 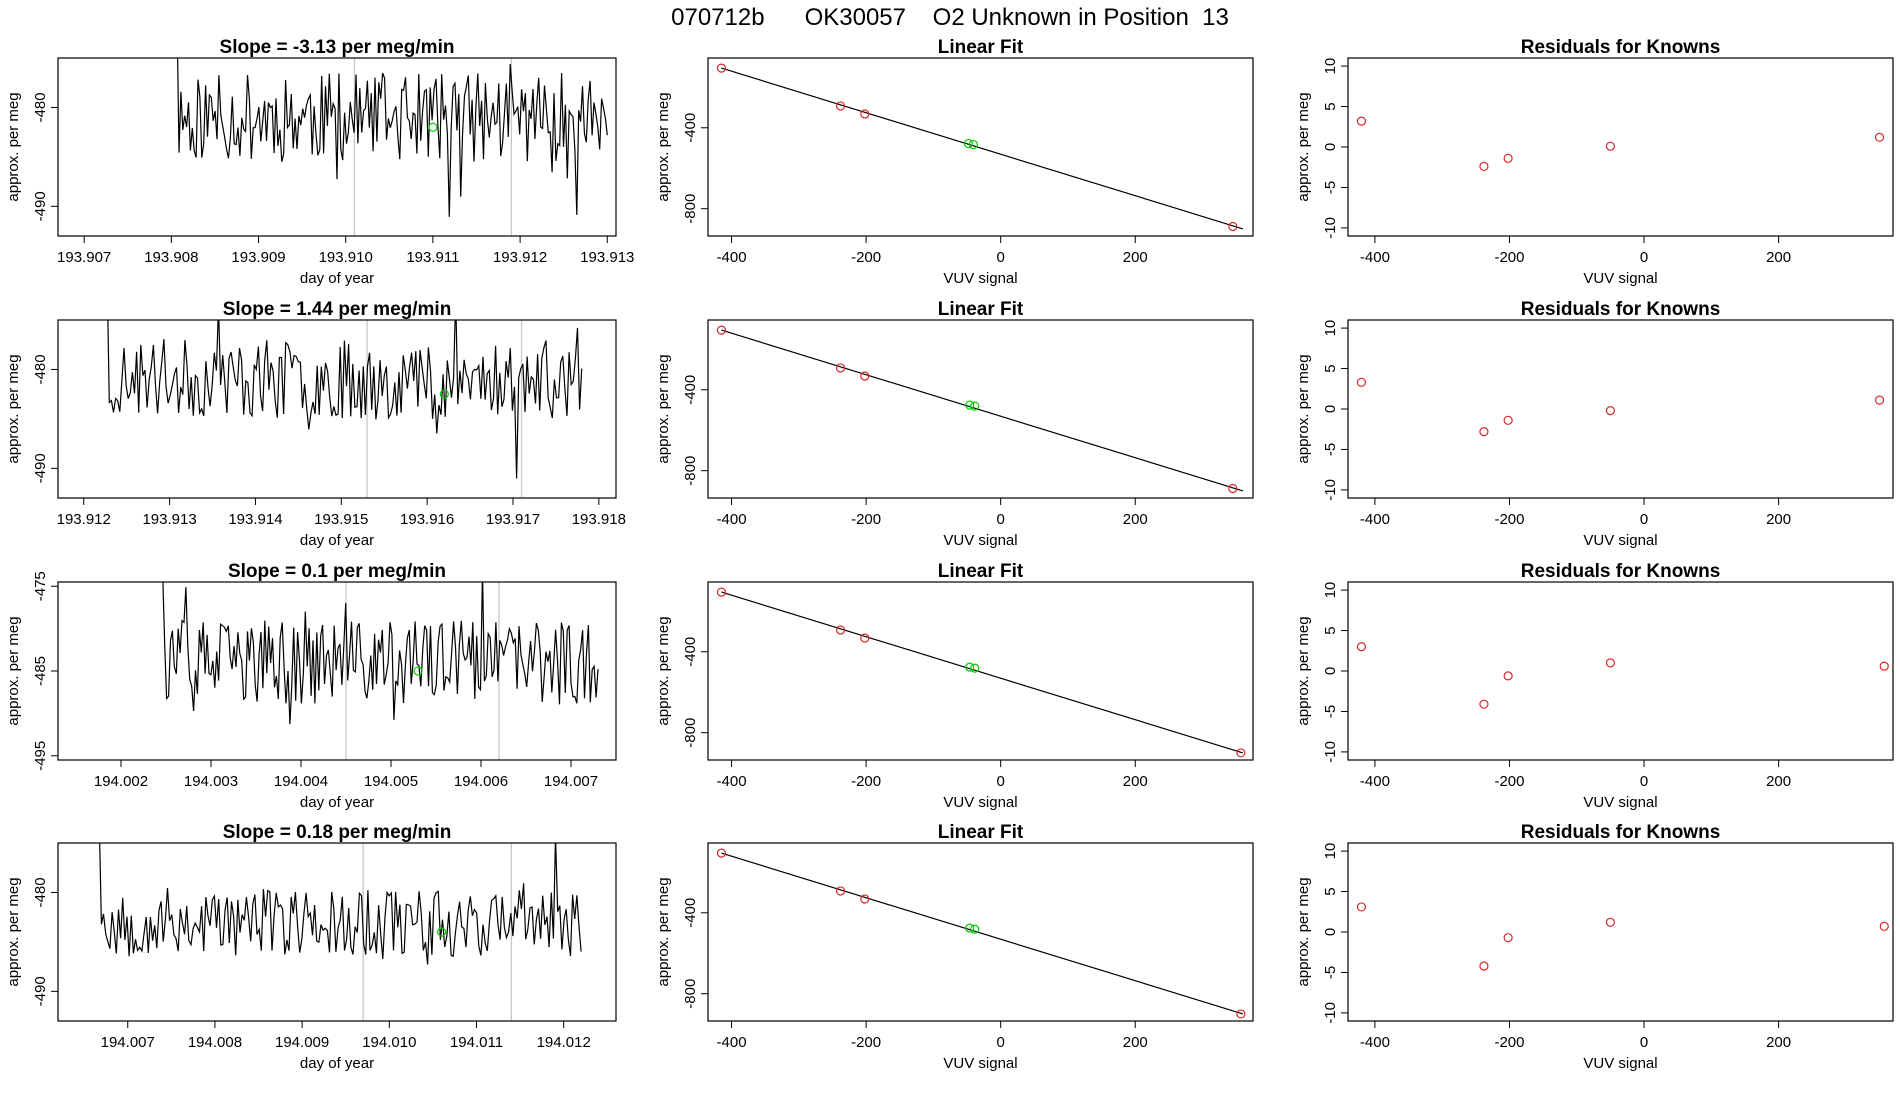 I want to click on x-tick-label: 193.908, so click(x=171, y=257).